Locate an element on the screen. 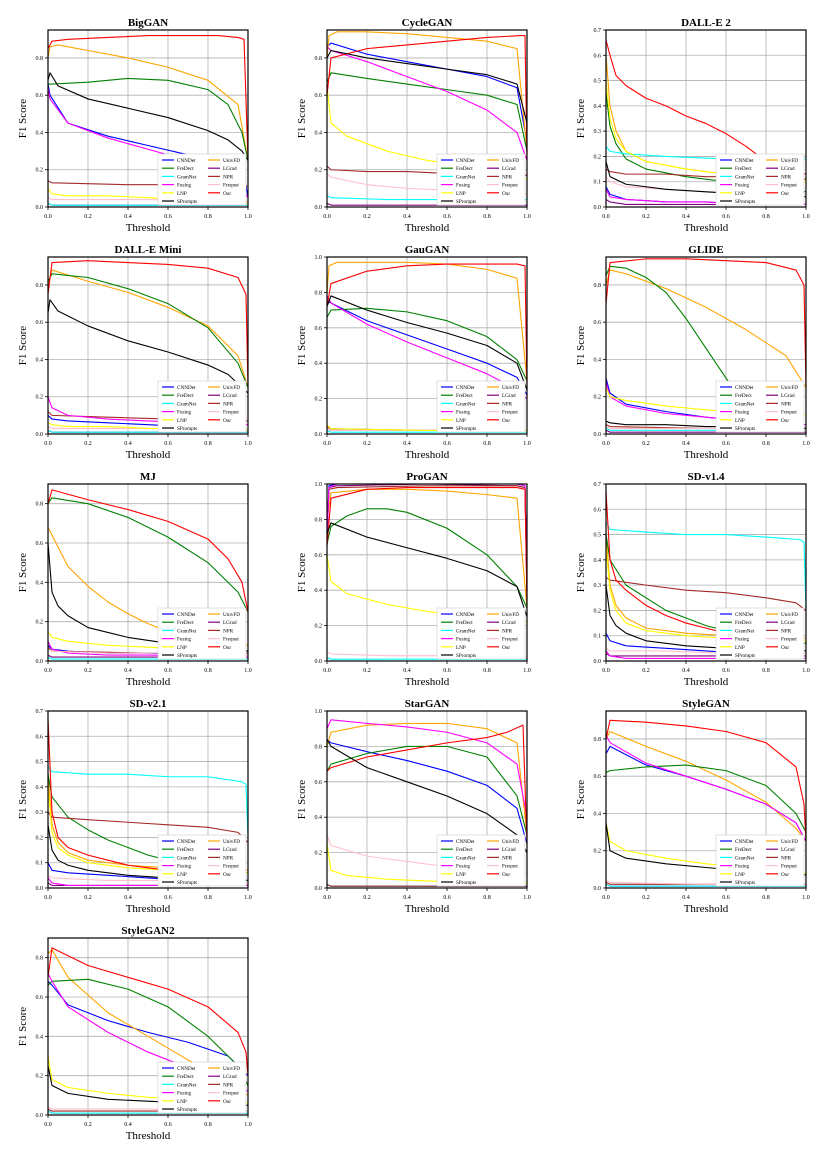 This screenshot has width=831, height=1151. chart-title: StyleGAN2 is located at coordinates (148, 931).